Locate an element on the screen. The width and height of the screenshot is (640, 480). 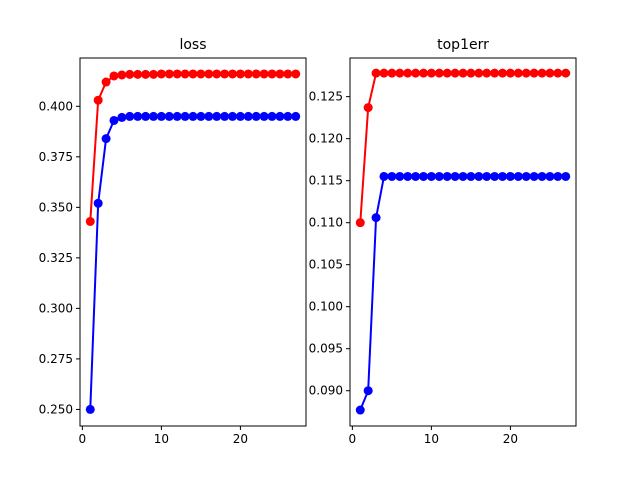
y-tick-label: 0.125 is located at coordinates (326, 97).